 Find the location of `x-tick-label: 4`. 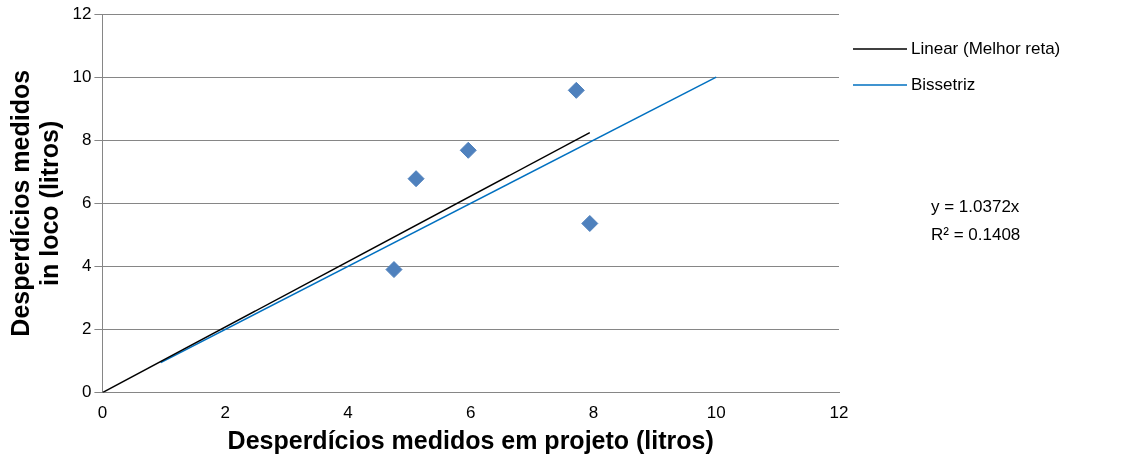

x-tick-label: 4 is located at coordinates (348, 413).